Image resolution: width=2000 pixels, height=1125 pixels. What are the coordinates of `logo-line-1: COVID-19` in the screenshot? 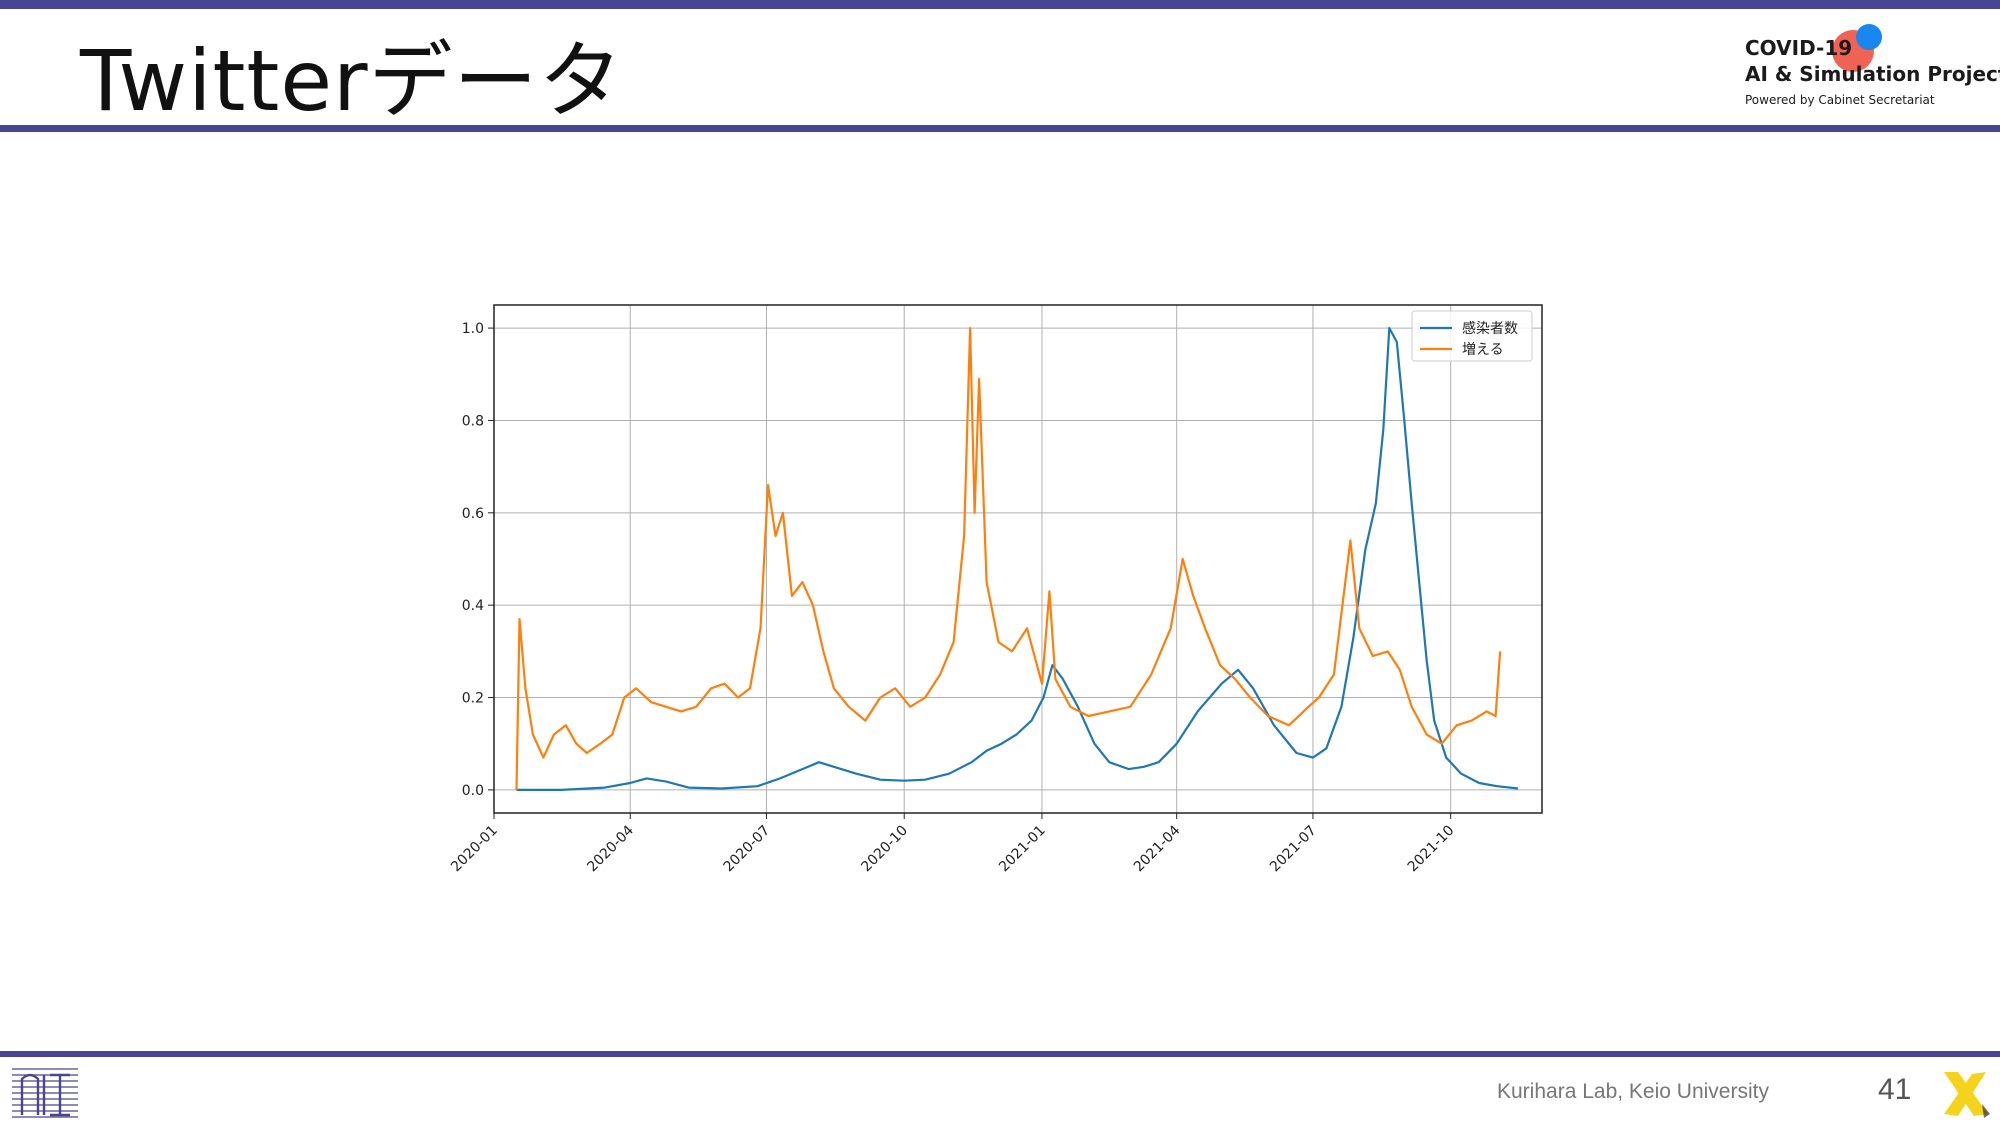 It's located at (1799, 48).